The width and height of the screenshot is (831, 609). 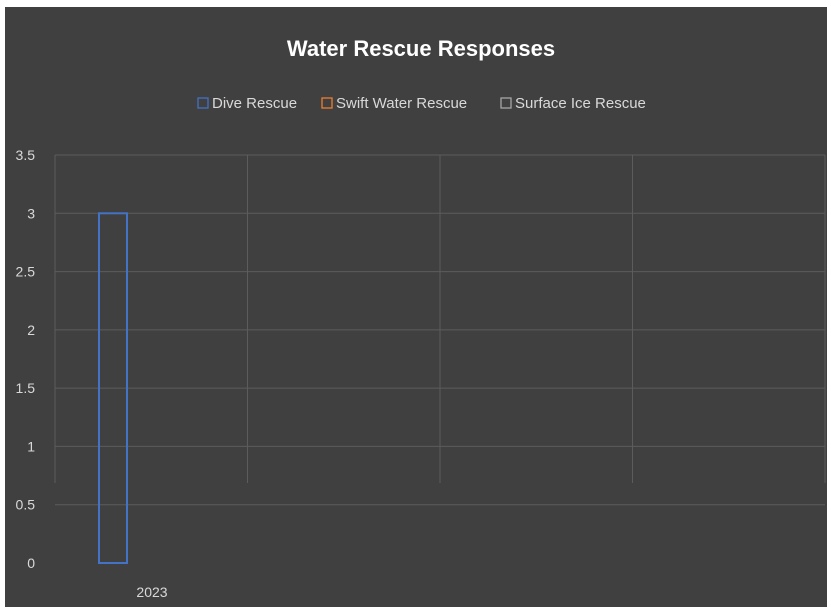 I want to click on legend-label-surface-ice-rescue: Surface Ice Rescue, so click(x=580, y=103).